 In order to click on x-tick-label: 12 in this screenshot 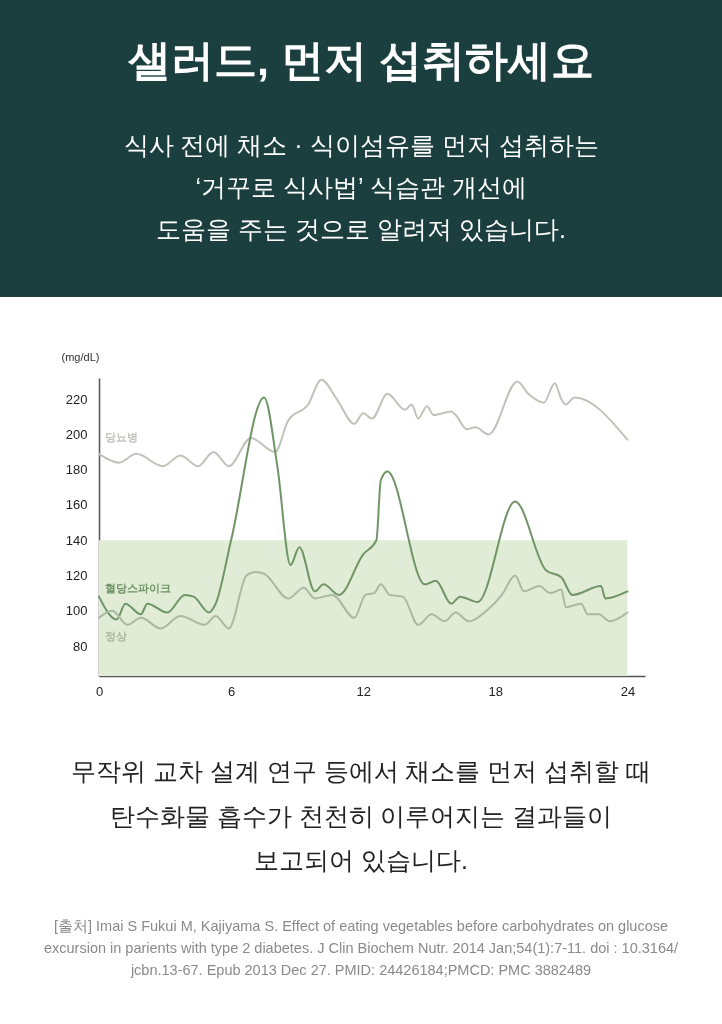, I will do `click(363, 691)`.